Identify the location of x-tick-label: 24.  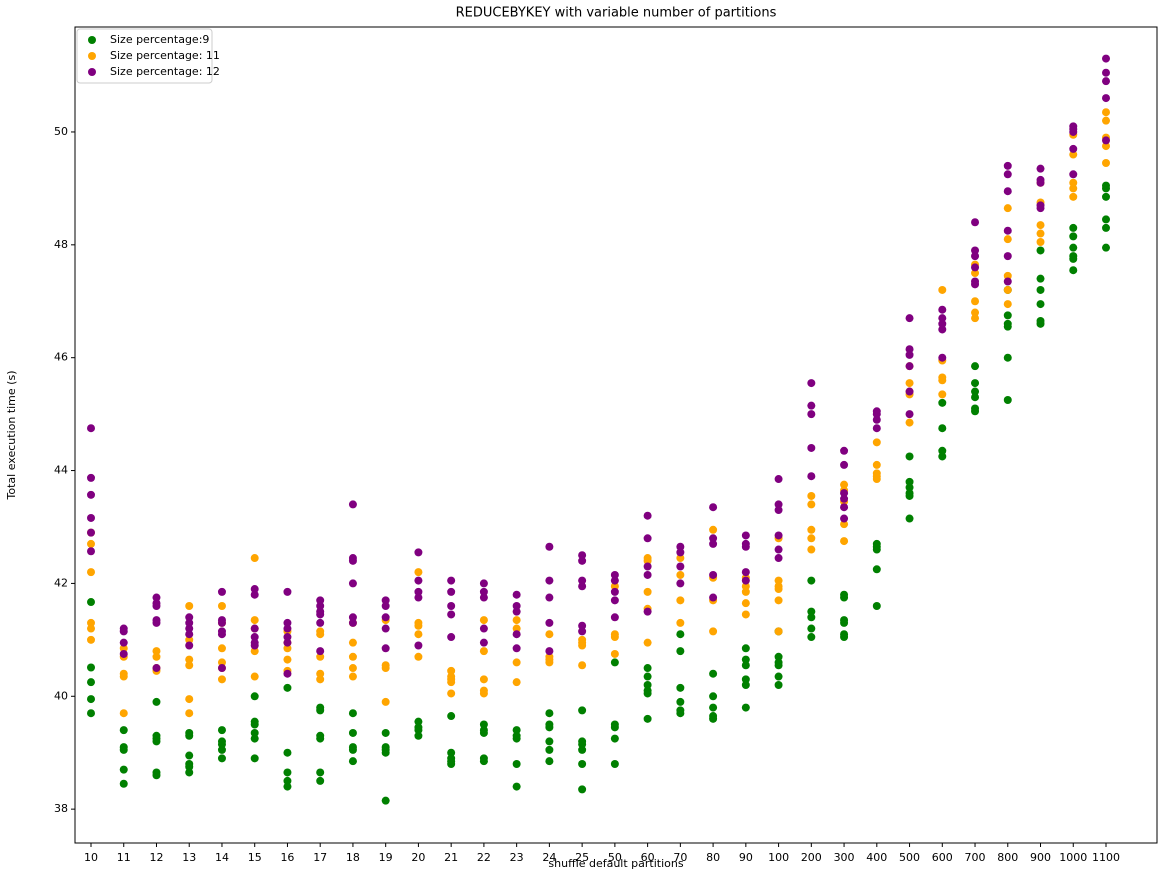
(549, 857).